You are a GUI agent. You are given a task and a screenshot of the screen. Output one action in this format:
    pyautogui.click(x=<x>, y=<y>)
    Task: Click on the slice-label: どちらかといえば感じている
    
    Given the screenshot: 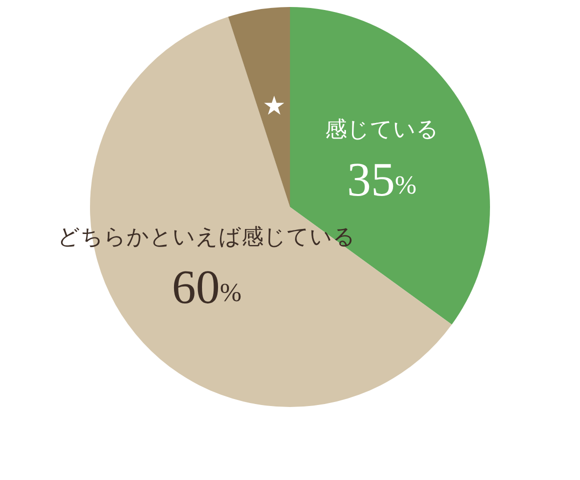 What is the action you would take?
    pyautogui.click(x=207, y=237)
    